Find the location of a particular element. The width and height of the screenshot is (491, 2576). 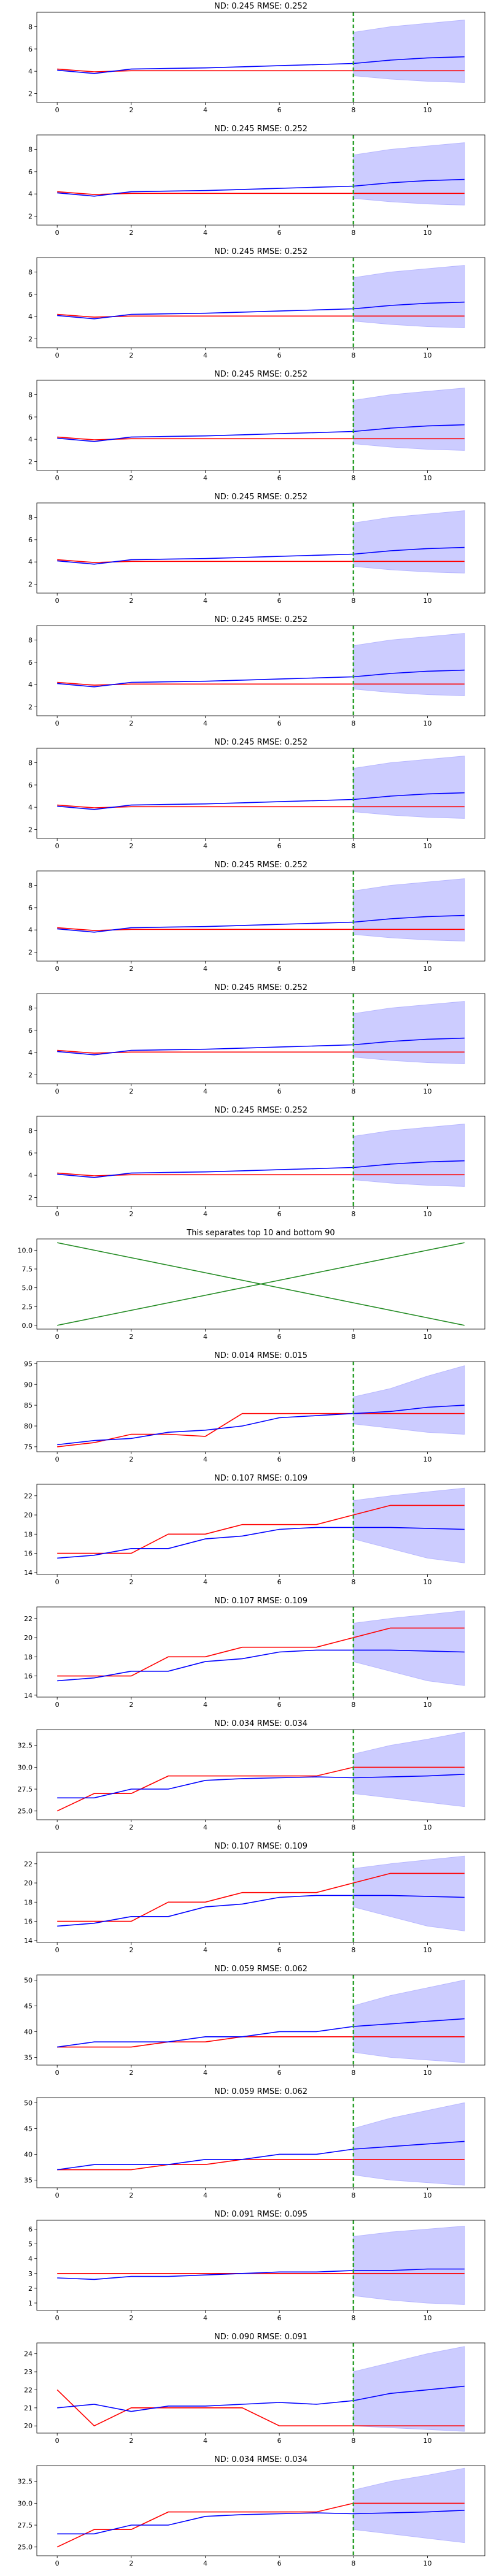

y-tick-label: 80 is located at coordinates (29, 1426).